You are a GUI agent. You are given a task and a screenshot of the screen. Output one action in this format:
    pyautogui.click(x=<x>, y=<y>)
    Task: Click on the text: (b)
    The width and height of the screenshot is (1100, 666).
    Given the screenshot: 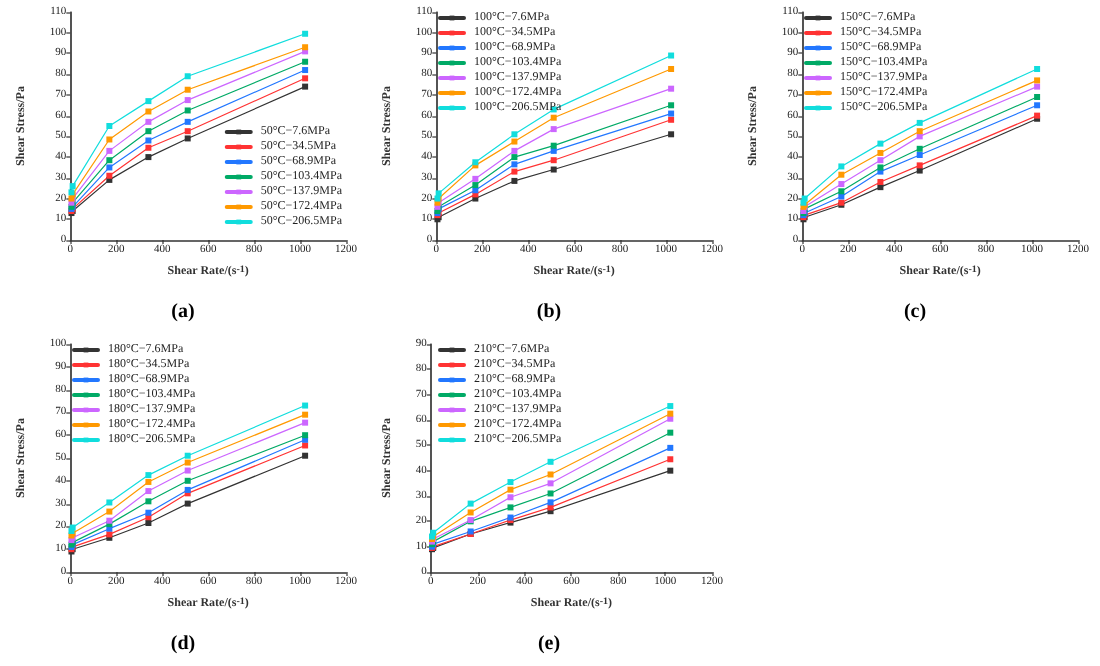 What is the action you would take?
    pyautogui.click(x=549, y=312)
    